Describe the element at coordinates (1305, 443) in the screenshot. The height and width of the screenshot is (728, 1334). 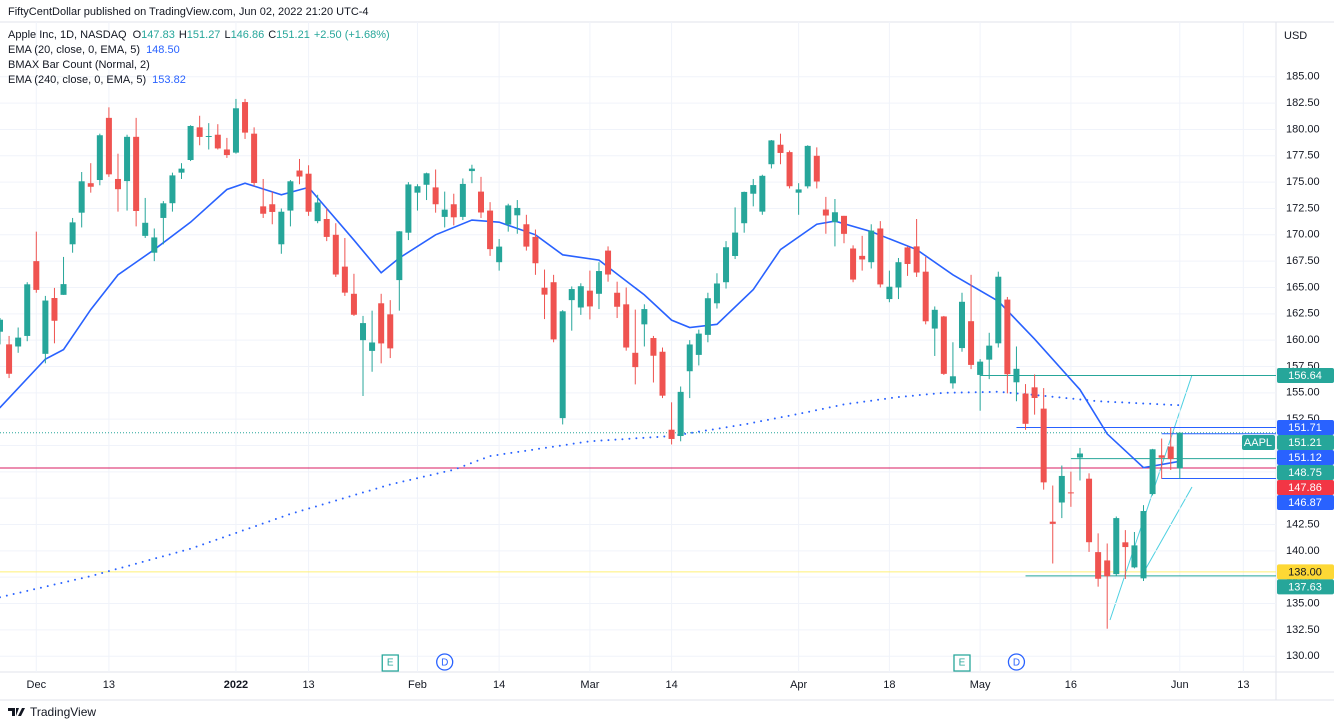
I see `price-tag-label: 151.21` at that location.